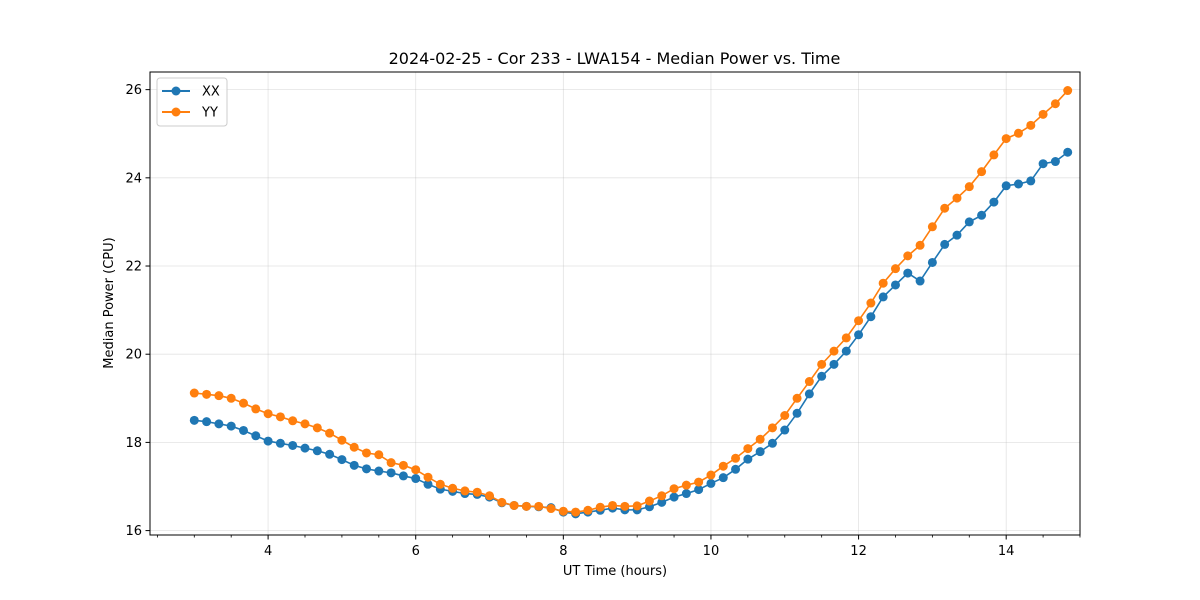 The width and height of the screenshot is (1200, 600). Describe the element at coordinates (211, 92) in the screenshot. I see `legend-label-xx: XX` at that location.